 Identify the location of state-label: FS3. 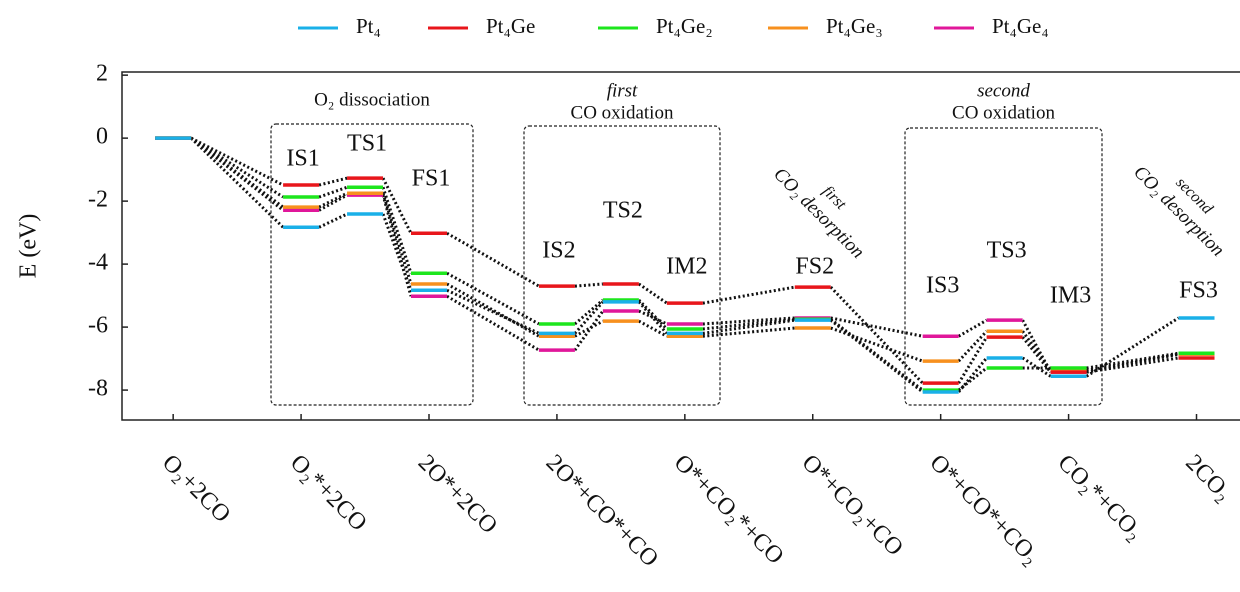
(1198, 291).